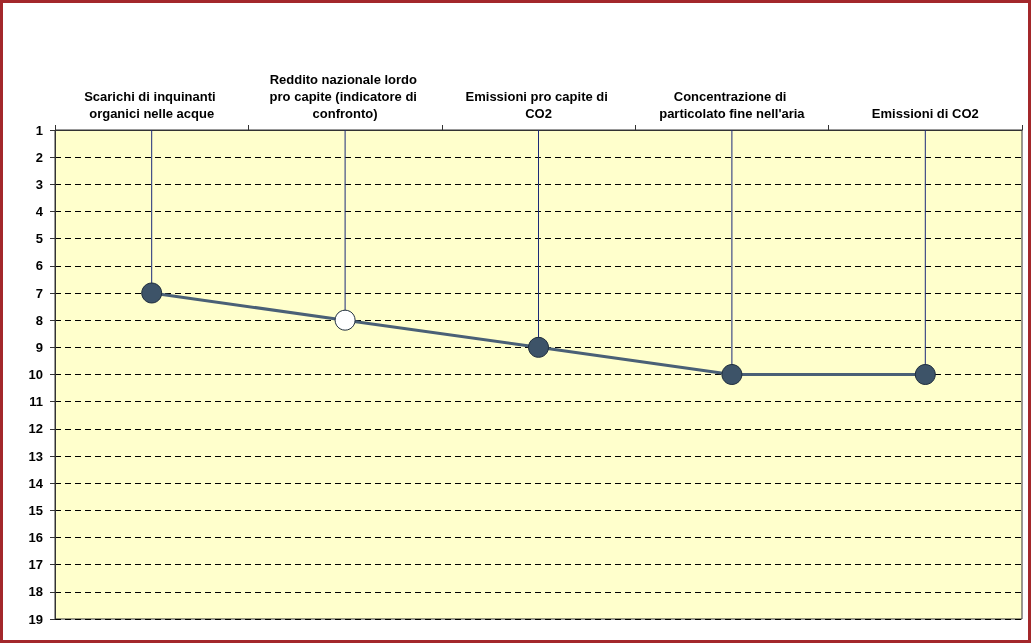 This screenshot has height=643, width=1031. What do you see at coordinates (345, 96) in the screenshot?
I see `x-tick-label: Reddito nazionale lordo pro capite (indicatore di confronto)` at bounding box center [345, 96].